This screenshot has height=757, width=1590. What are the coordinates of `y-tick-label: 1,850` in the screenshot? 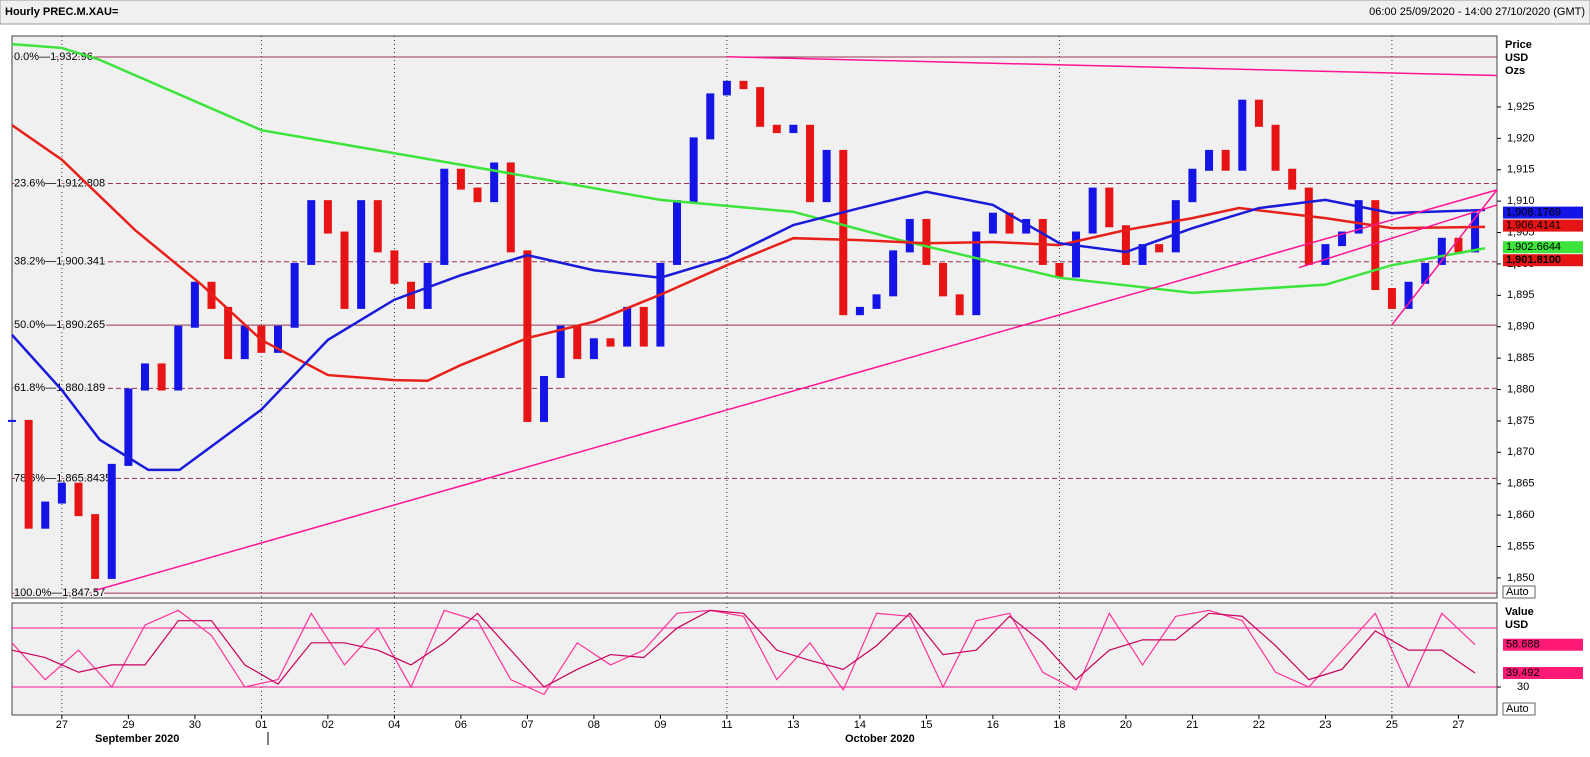 It's located at (1521, 578).